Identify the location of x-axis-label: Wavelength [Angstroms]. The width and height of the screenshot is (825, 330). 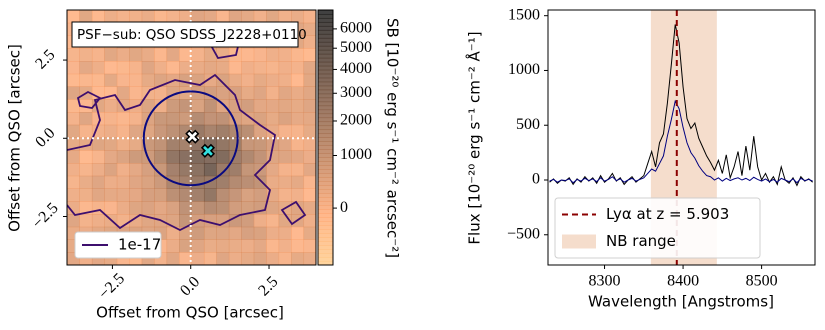
(681, 302).